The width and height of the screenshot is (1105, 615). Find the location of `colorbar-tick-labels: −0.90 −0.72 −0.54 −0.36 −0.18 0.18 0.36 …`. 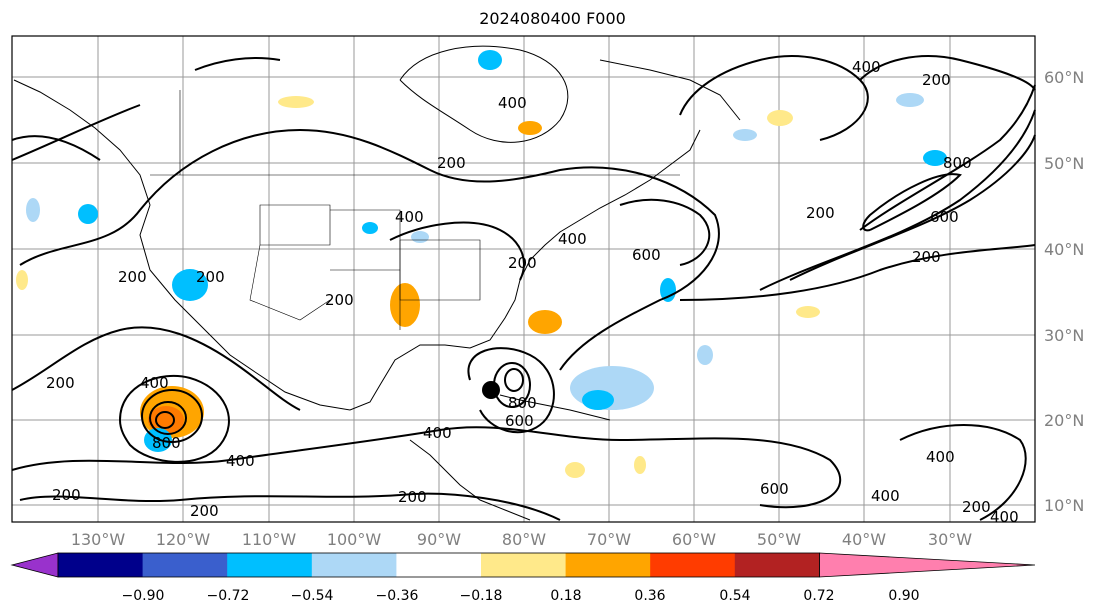

colorbar-tick-labels: −0.90 −0.72 −0.54 −0.36 −0.18 0.18 0.36 … is located at coordinates (521, 596).